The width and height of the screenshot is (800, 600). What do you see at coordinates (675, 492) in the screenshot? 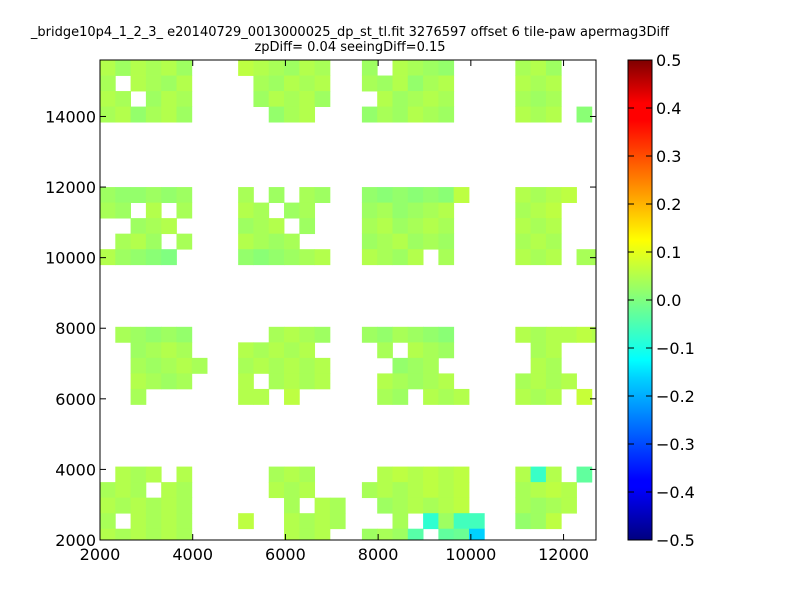
I see `colorbar-tick-label: −0.4` at bounding box center [675, 492].